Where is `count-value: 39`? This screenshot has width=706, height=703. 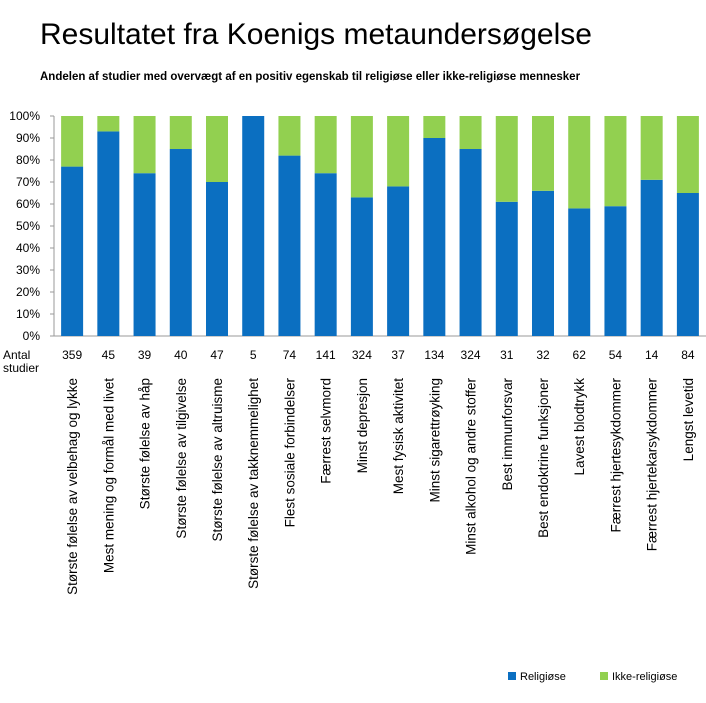 count-value: 39 is located at coordinates (145, 355).